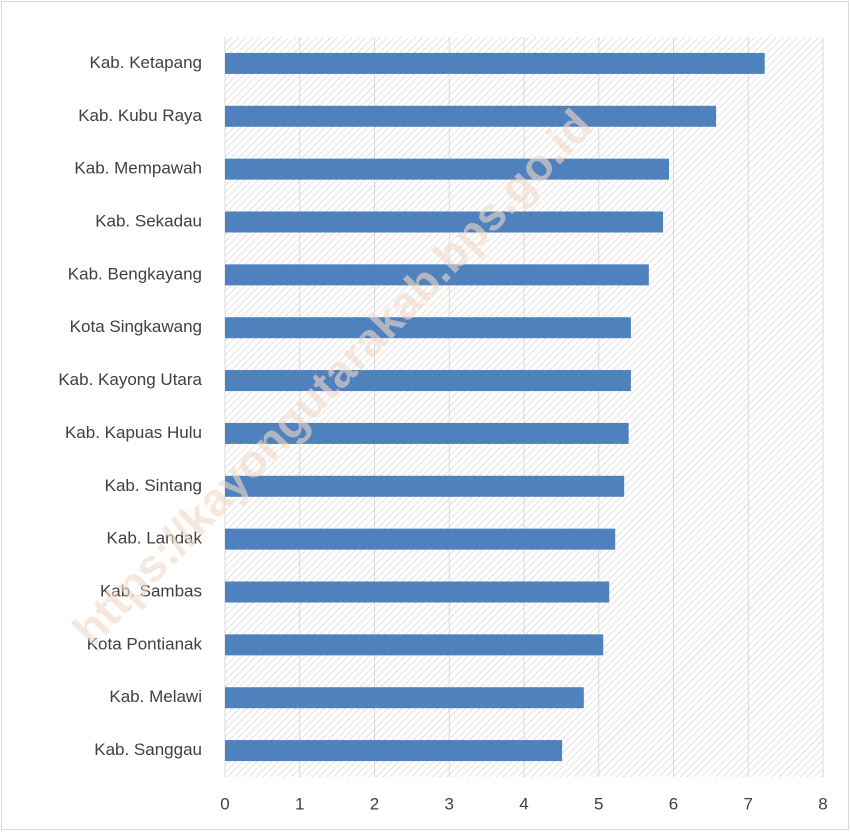 The image size is (851, 832). I want to click on x-tick-label: 7, so click(748, 803).